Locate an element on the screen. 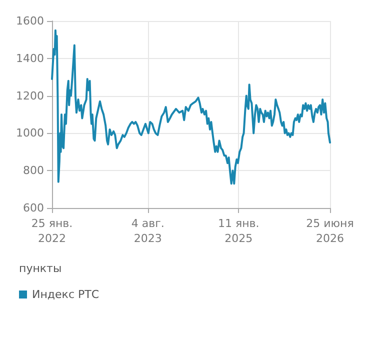 Image resolution: width=371 pixels, height=343 pixels. x-tick-label: 11 янв. 2025 is located at coordinates (239, 231).